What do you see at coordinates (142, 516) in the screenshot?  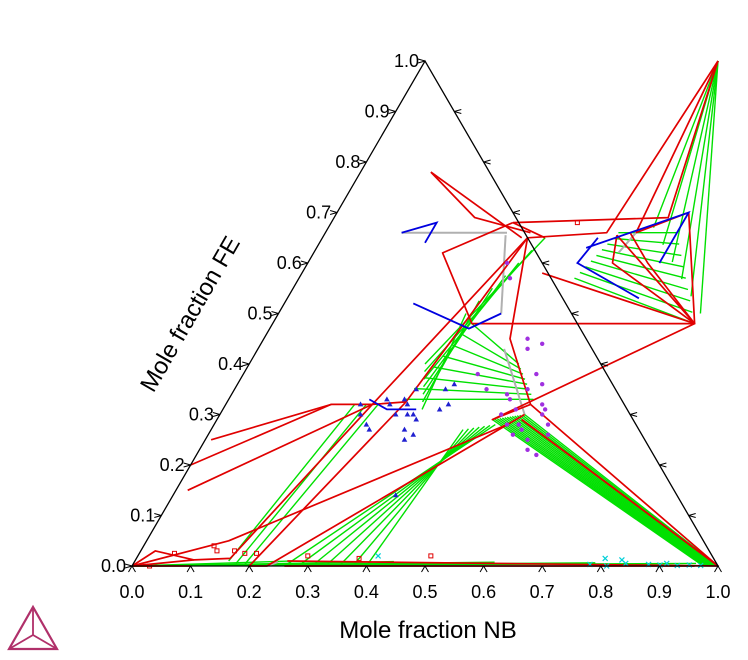 I see `y-tick-label: 0.1` at bounding box center [142, 516].